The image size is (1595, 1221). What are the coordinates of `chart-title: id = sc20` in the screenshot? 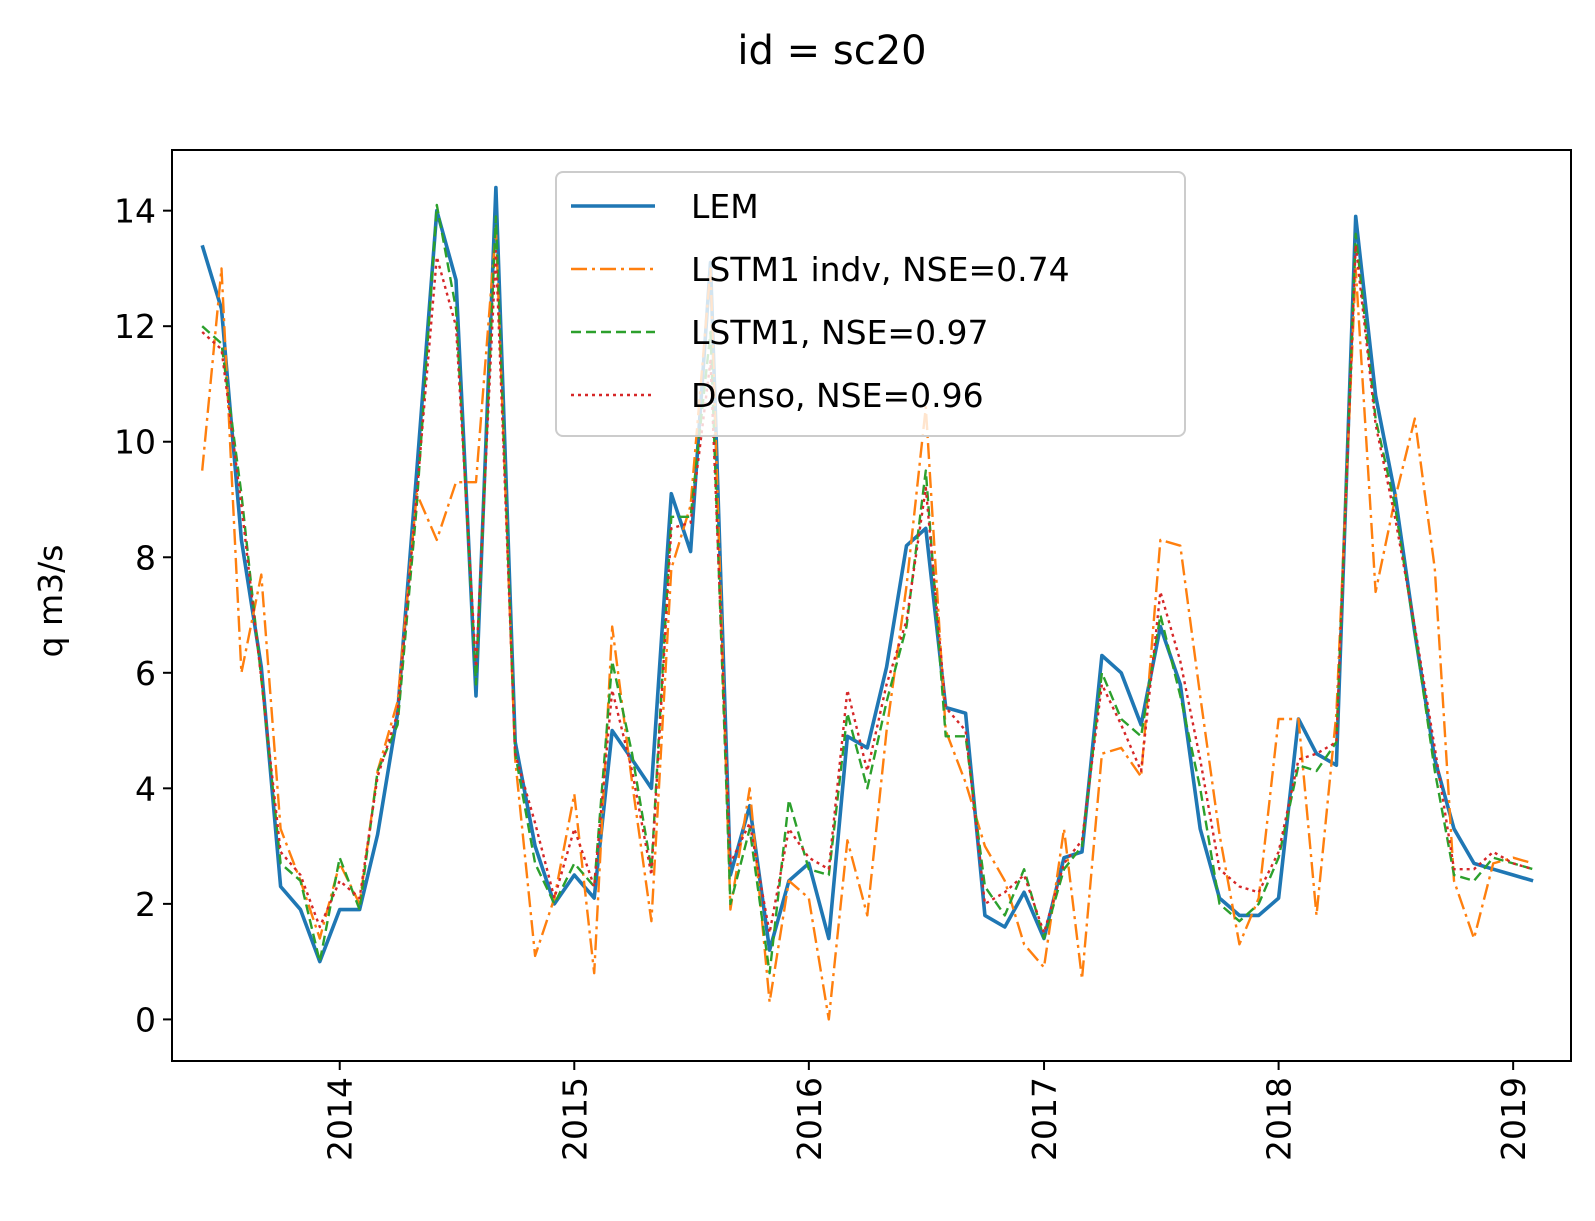 It's located at (831, 51).